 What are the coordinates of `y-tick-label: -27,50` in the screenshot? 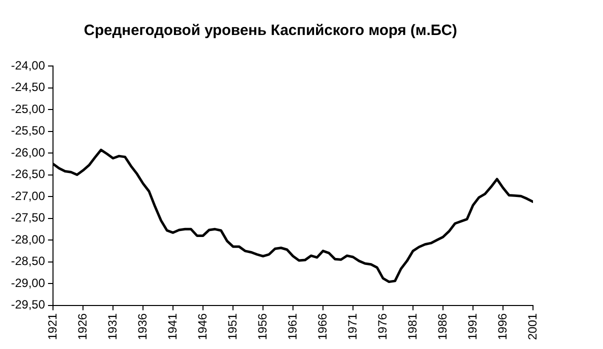 It's located at (28, 217).